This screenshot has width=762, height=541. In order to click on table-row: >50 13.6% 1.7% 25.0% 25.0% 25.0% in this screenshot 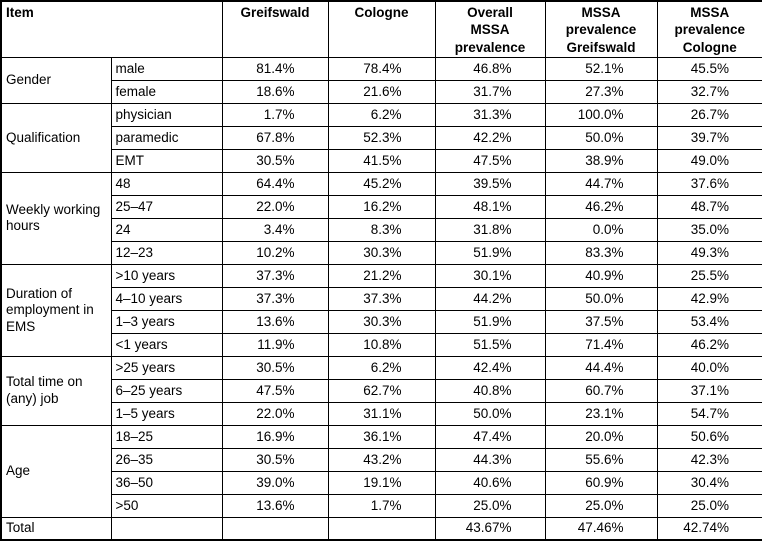, I will do `click(381, 505)`.